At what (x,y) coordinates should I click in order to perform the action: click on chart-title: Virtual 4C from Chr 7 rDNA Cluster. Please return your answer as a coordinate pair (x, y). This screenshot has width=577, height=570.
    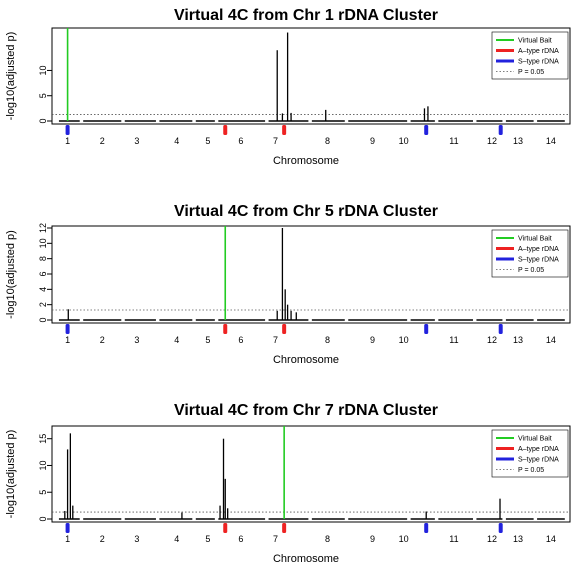
    Looking at the image, I should click on (306, 410).